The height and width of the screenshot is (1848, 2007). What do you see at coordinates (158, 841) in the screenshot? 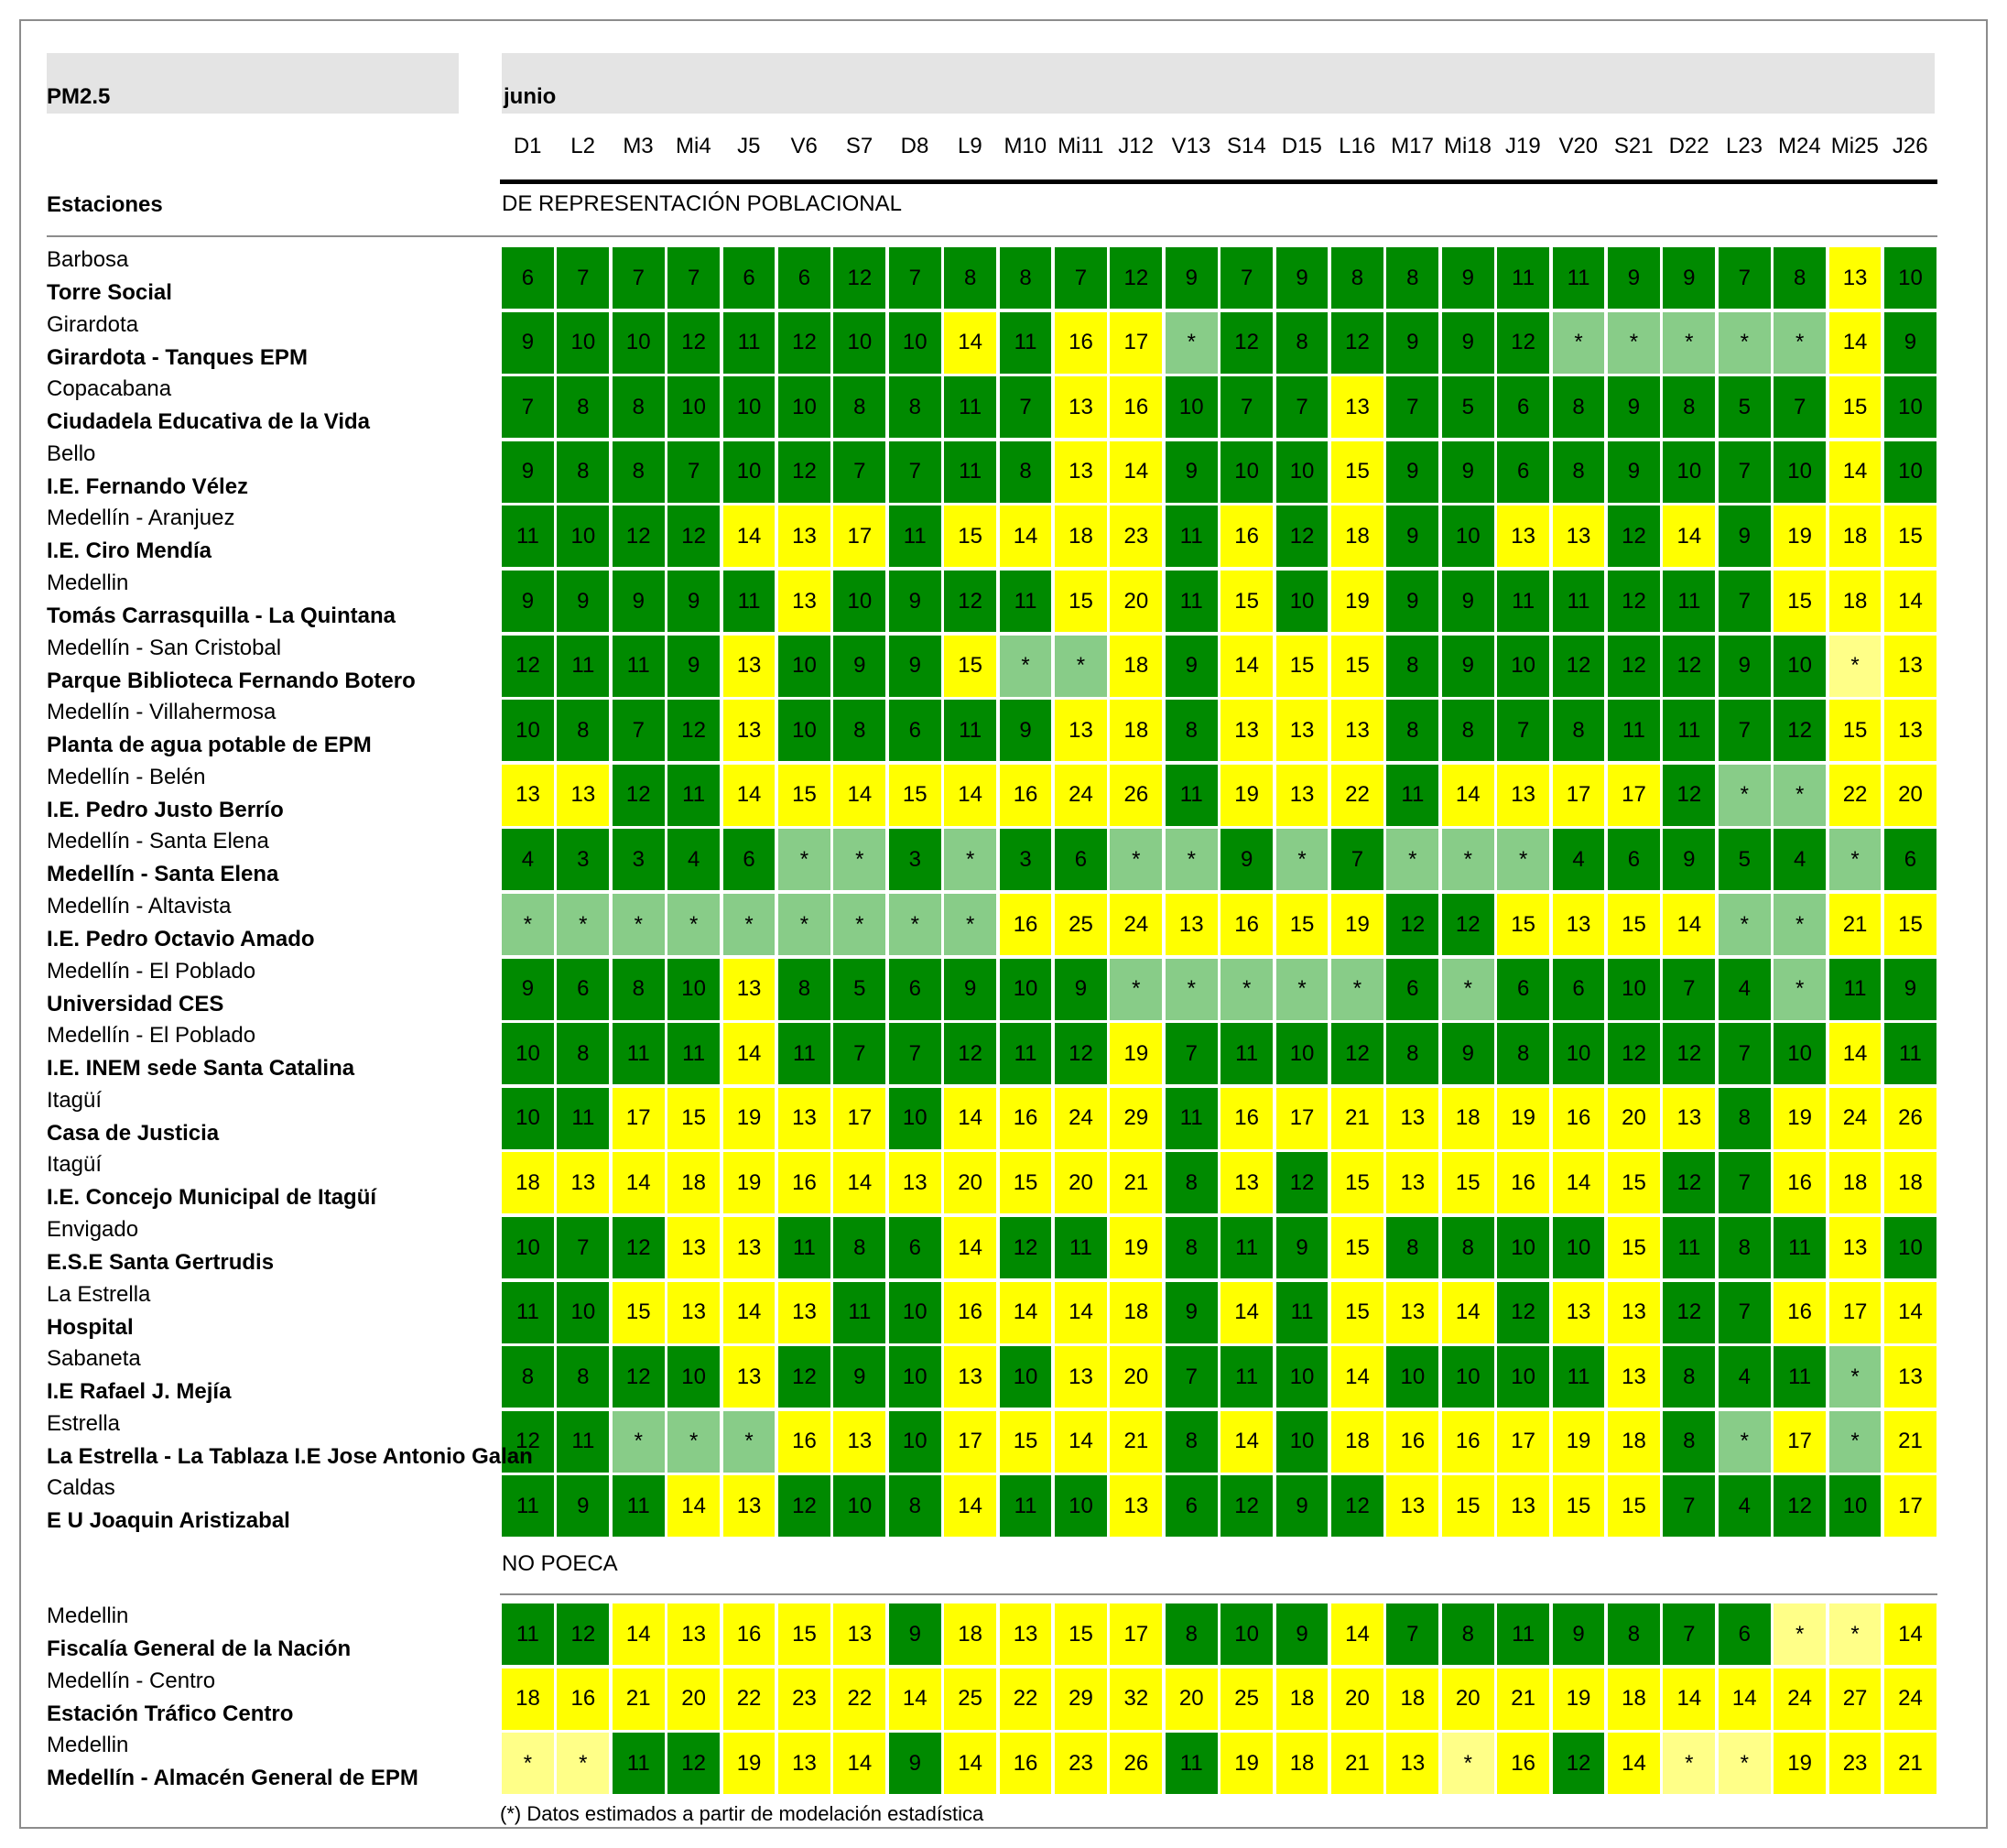
I see `station-municipality: Medellín - Santa Elena` at bounding box center [158, 841].